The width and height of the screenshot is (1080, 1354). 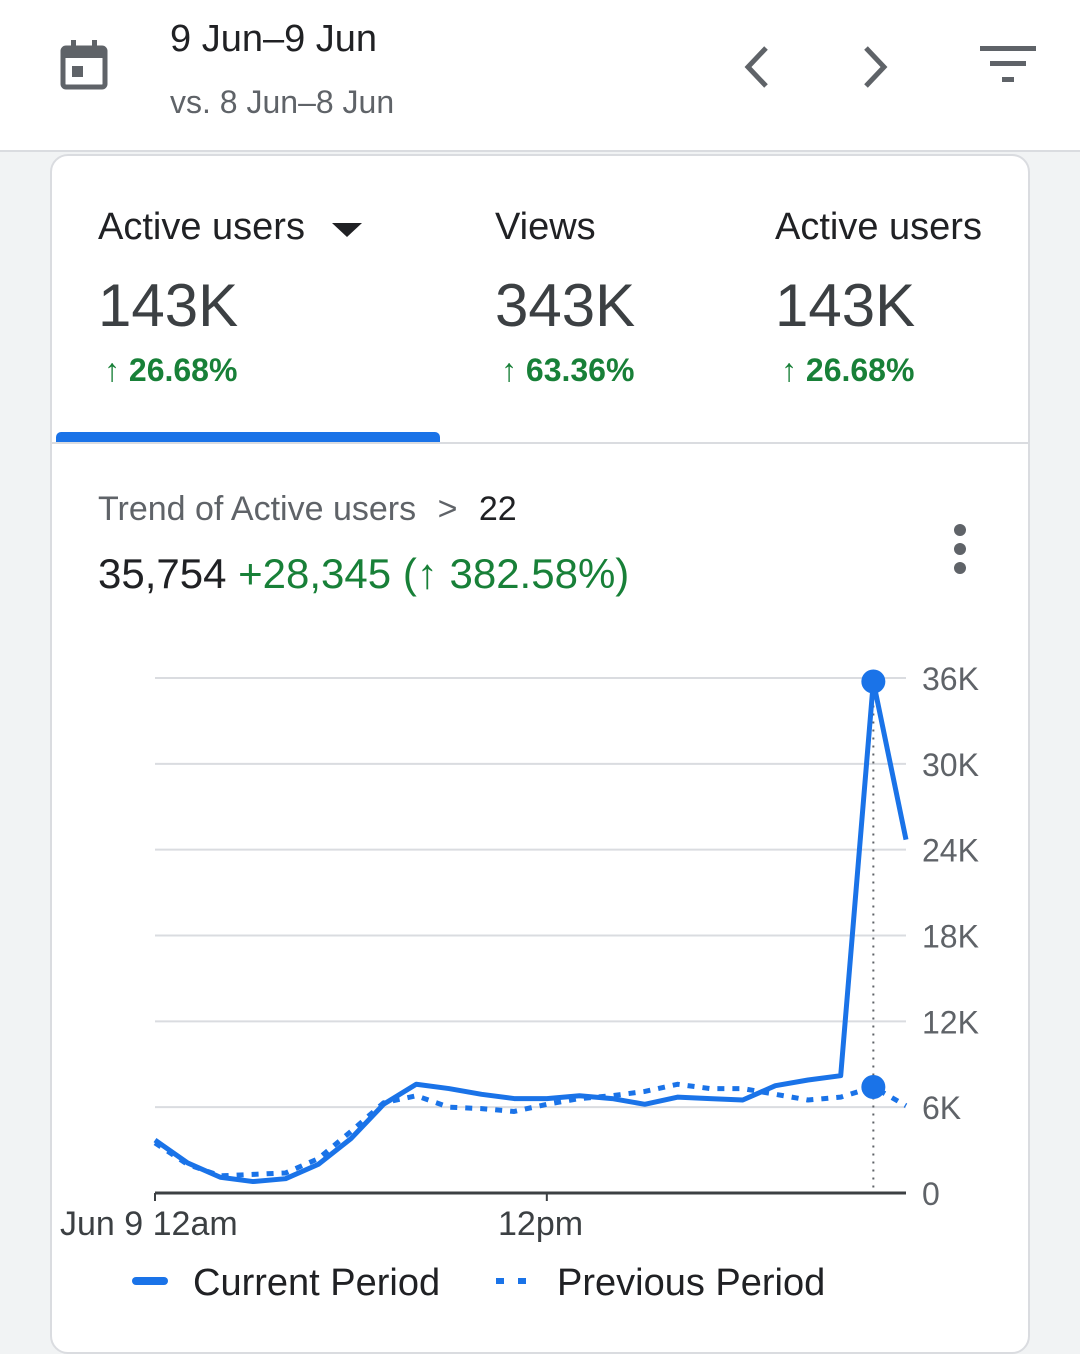 I want to click on y-tick-label: 0, so click(x=931, y=1194).